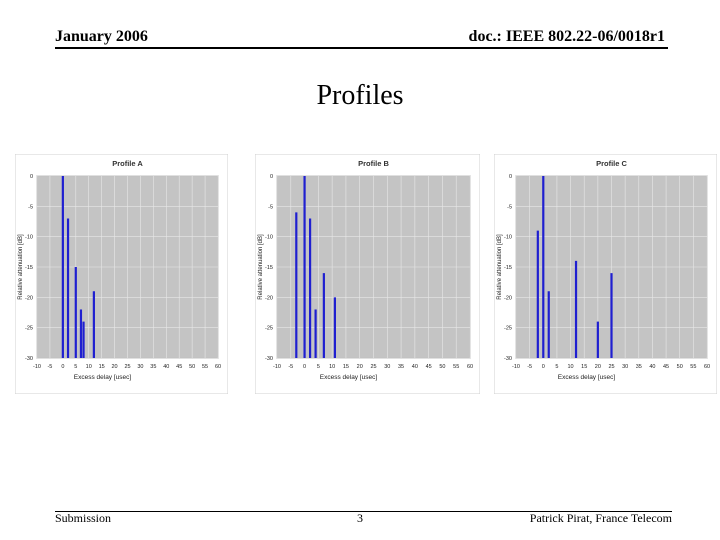  I want to click on profile-a-xtick-label: 5, so click(75, 367).